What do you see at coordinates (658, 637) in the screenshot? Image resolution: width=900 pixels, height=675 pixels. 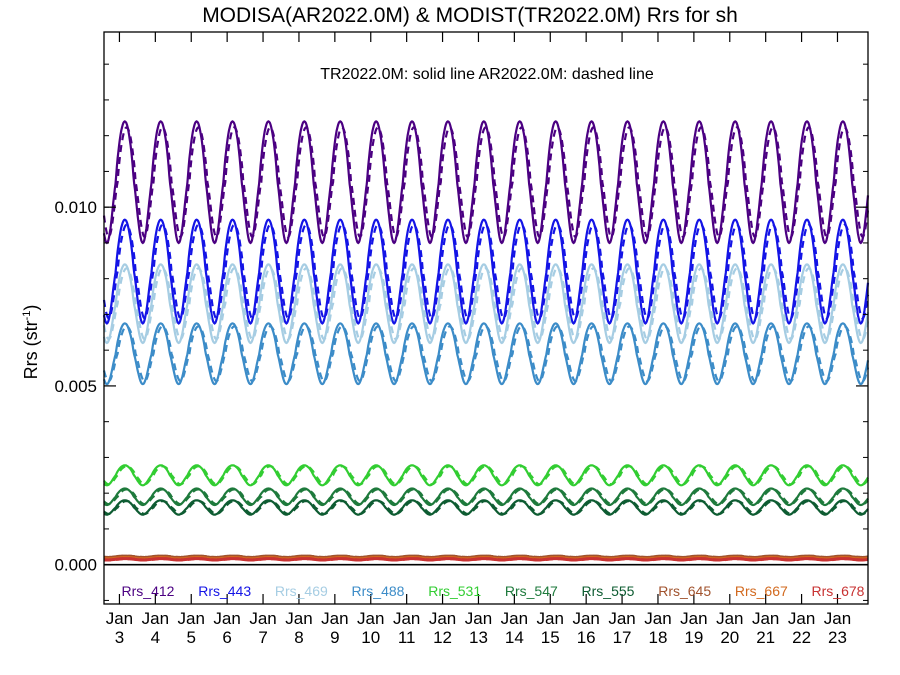 I see `x-tick-day: 18` at bounding box center [658, 637].